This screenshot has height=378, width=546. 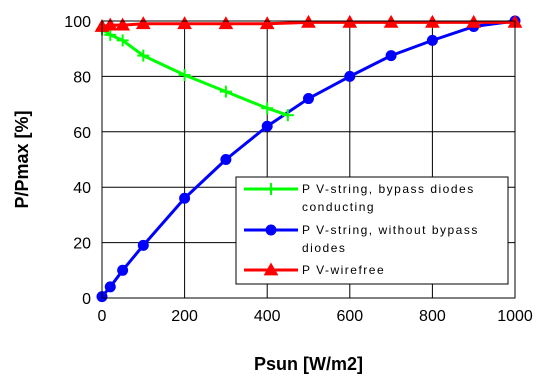 What do you see at coordinates (343, 270) in the screenshot?
I see `legend-label: P V-wirefree` at bounding box center [343, 270].